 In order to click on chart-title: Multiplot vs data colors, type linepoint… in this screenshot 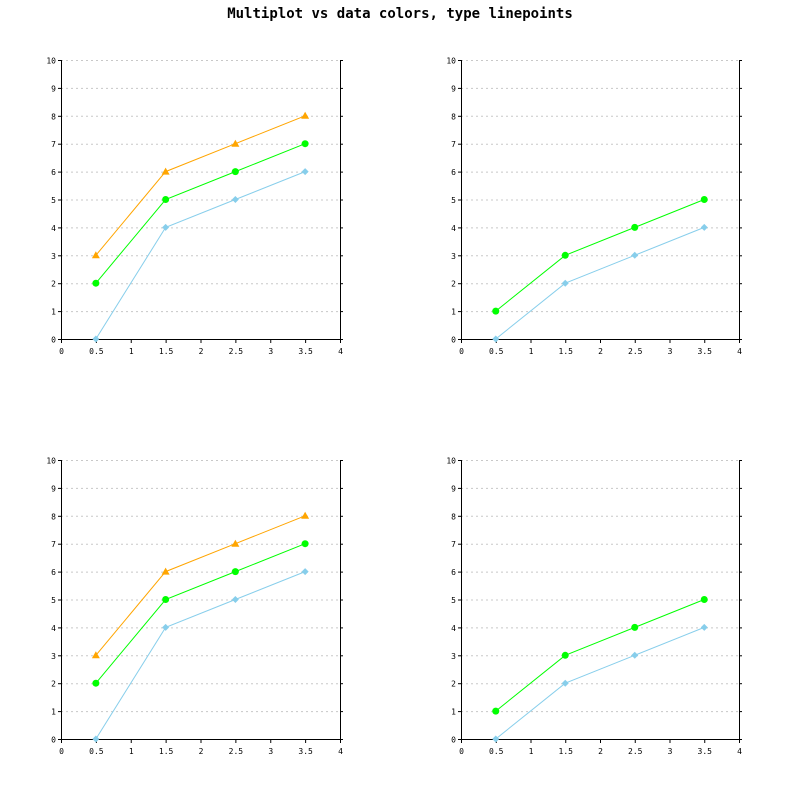, I will do `click(400, 14)`.